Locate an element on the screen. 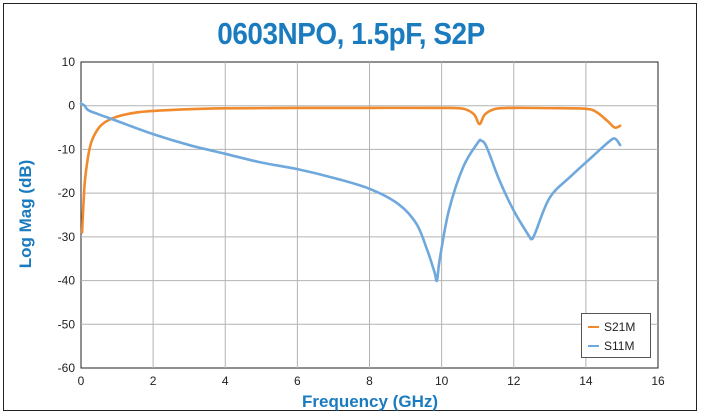  legend-label-s11m: S11M is located at coordinates (619, 346).